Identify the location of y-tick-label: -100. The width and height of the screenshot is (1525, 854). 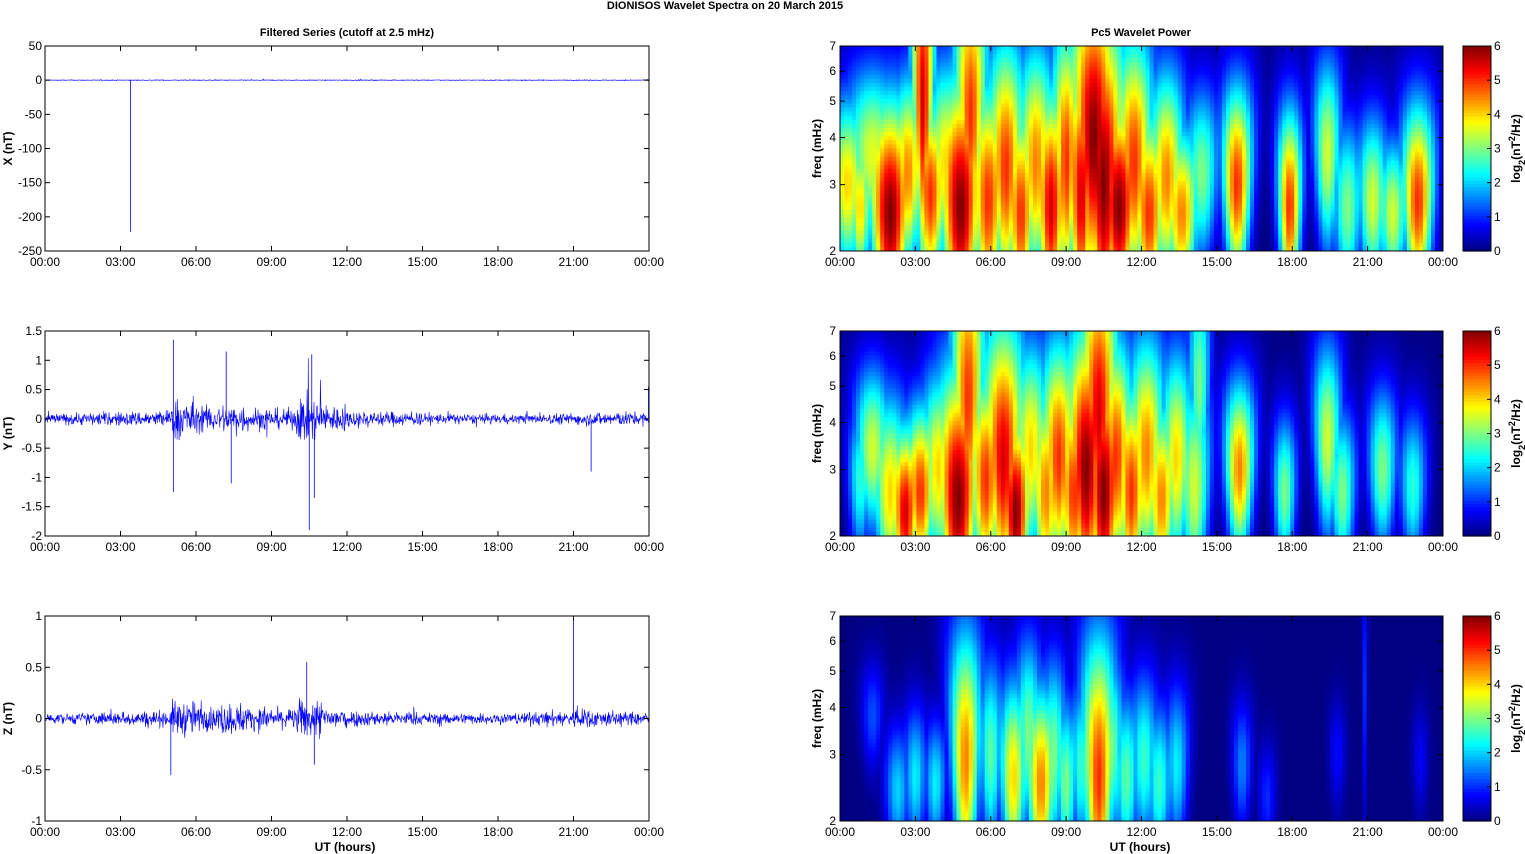
(30, 149).